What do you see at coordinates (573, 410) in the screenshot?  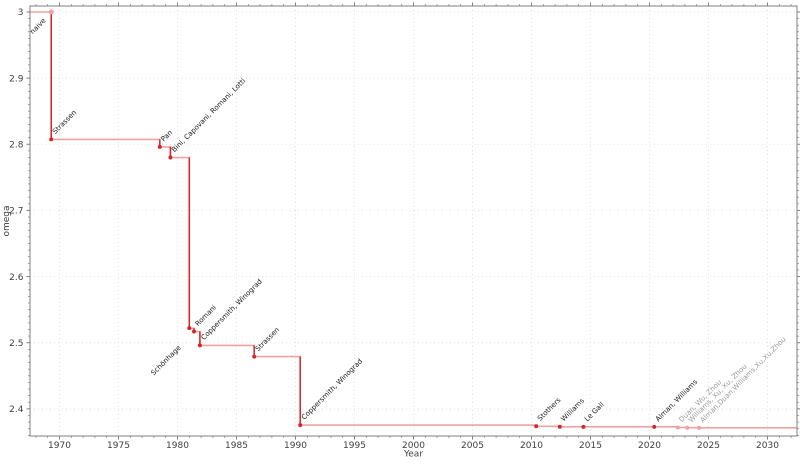 I see `annotation-label: Williams` at bounding box center [573, 410].